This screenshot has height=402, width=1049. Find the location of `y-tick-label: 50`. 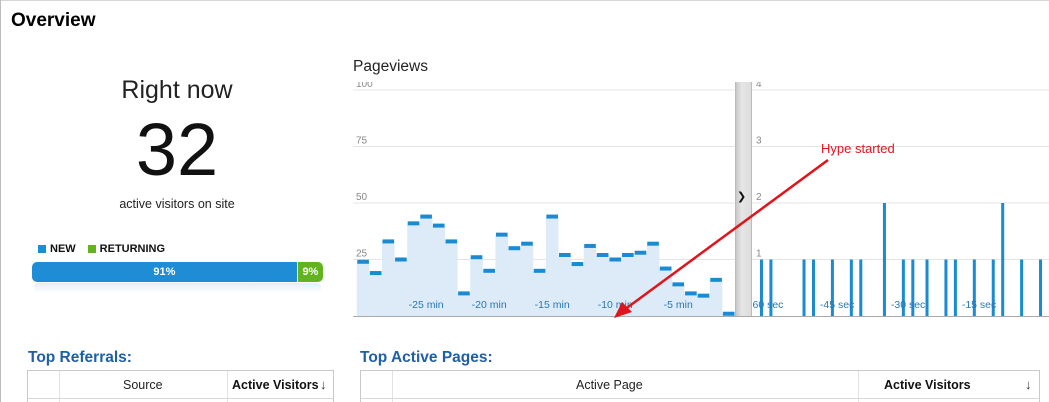

y-tick-label: 50 is located at coordinates (362, 197).